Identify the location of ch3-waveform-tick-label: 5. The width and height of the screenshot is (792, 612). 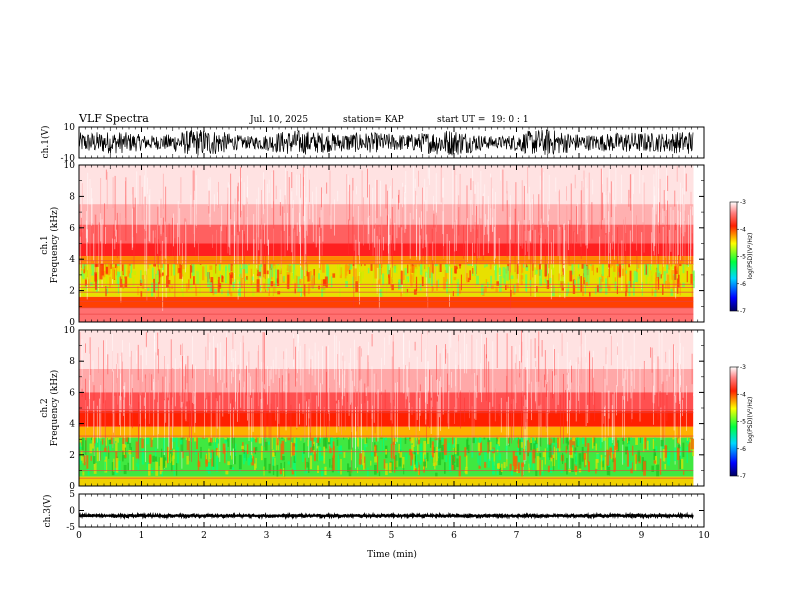
(72, 495).